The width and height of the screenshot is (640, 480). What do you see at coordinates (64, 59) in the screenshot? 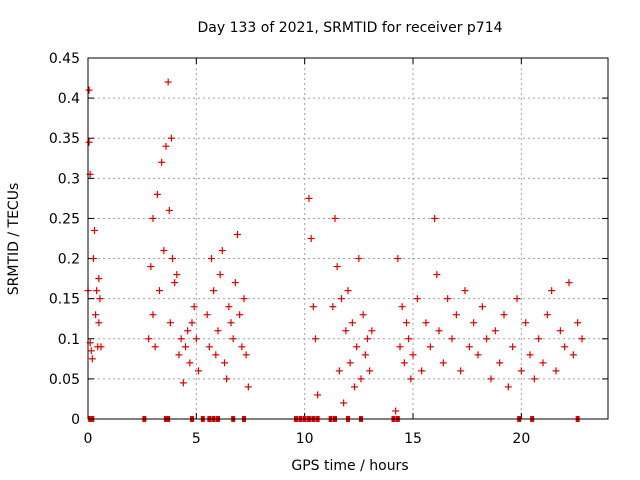
I see `y-tick-label: 0.45` at bounding box center [64, 59].